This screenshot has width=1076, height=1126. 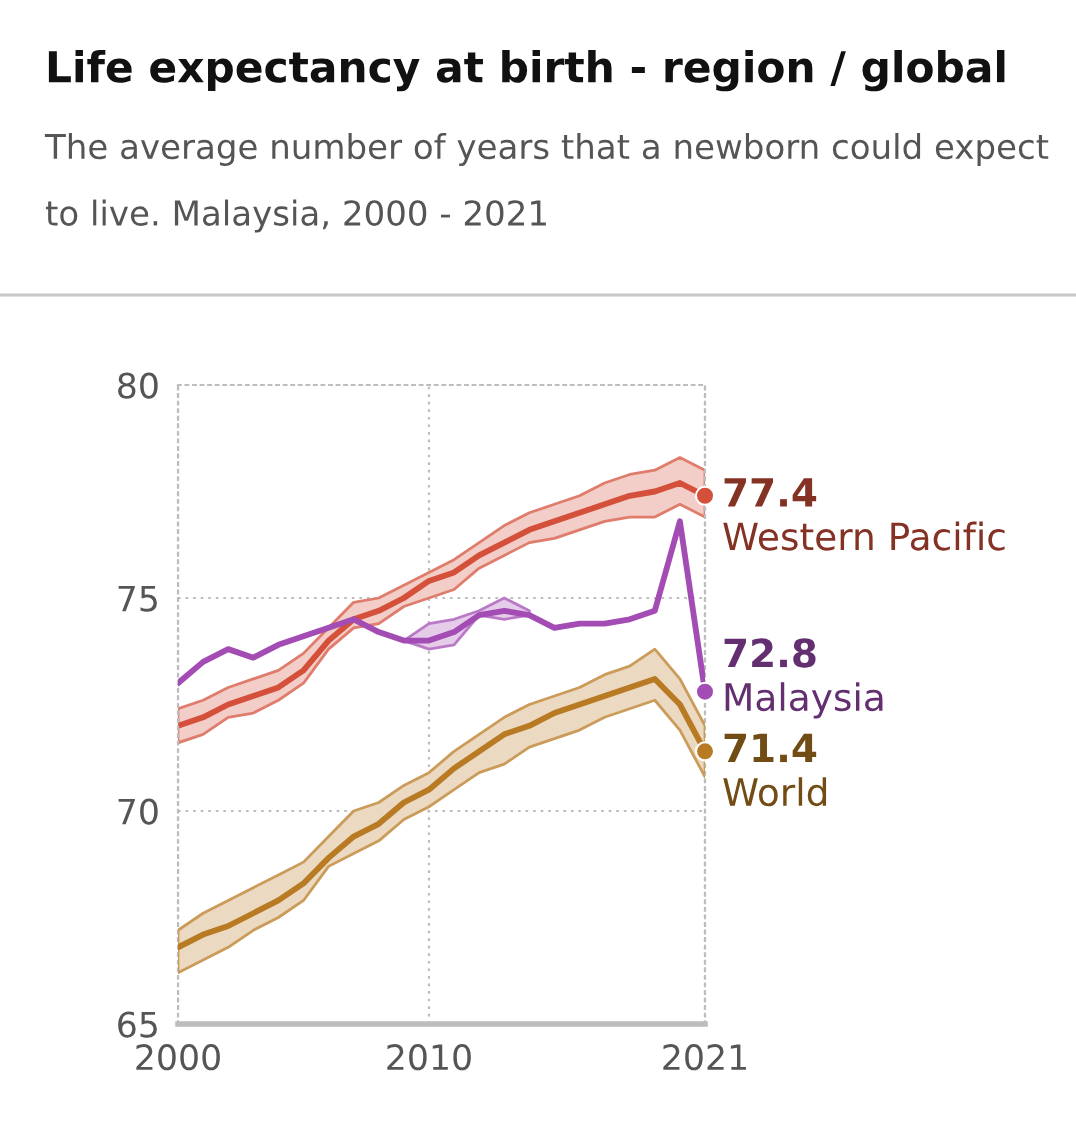 I want to click on series-label: Western Pacific, so click(x=864, y=536).